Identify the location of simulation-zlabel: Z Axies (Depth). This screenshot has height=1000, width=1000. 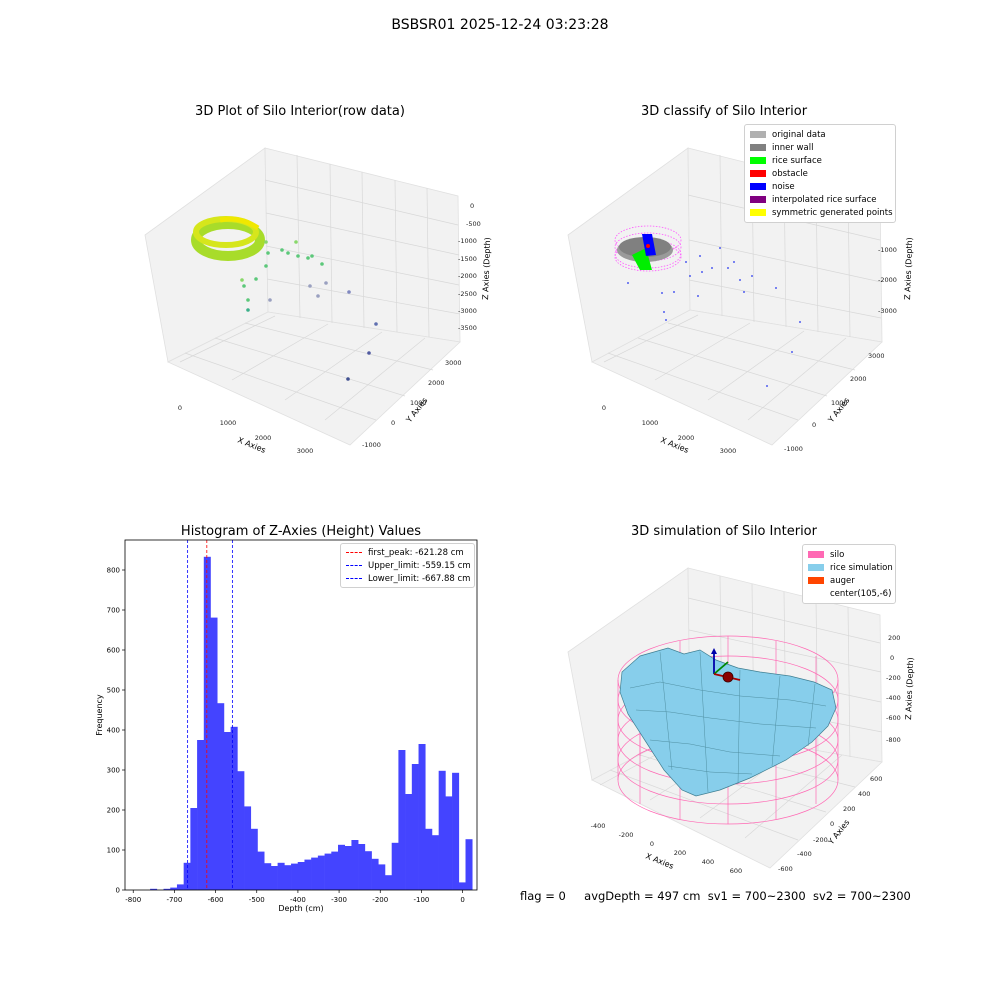
(909, 688).